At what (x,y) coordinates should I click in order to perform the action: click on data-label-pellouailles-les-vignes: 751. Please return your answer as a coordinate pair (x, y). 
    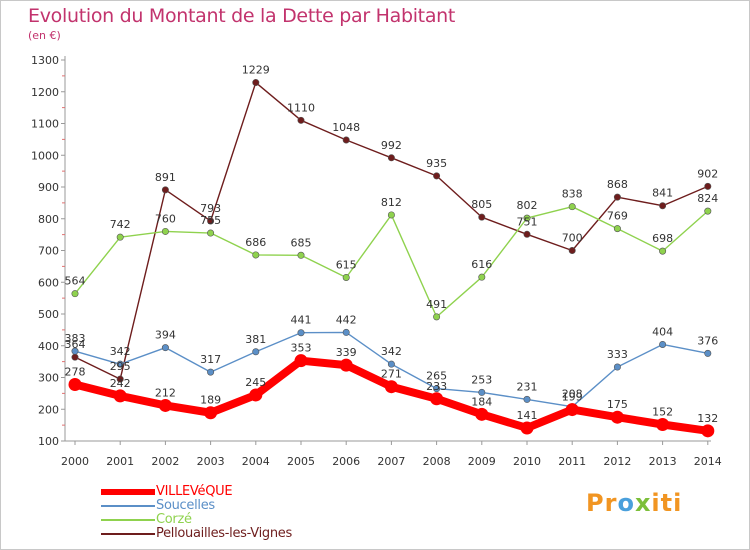
    Looking at the image, I should click on (527, 221).